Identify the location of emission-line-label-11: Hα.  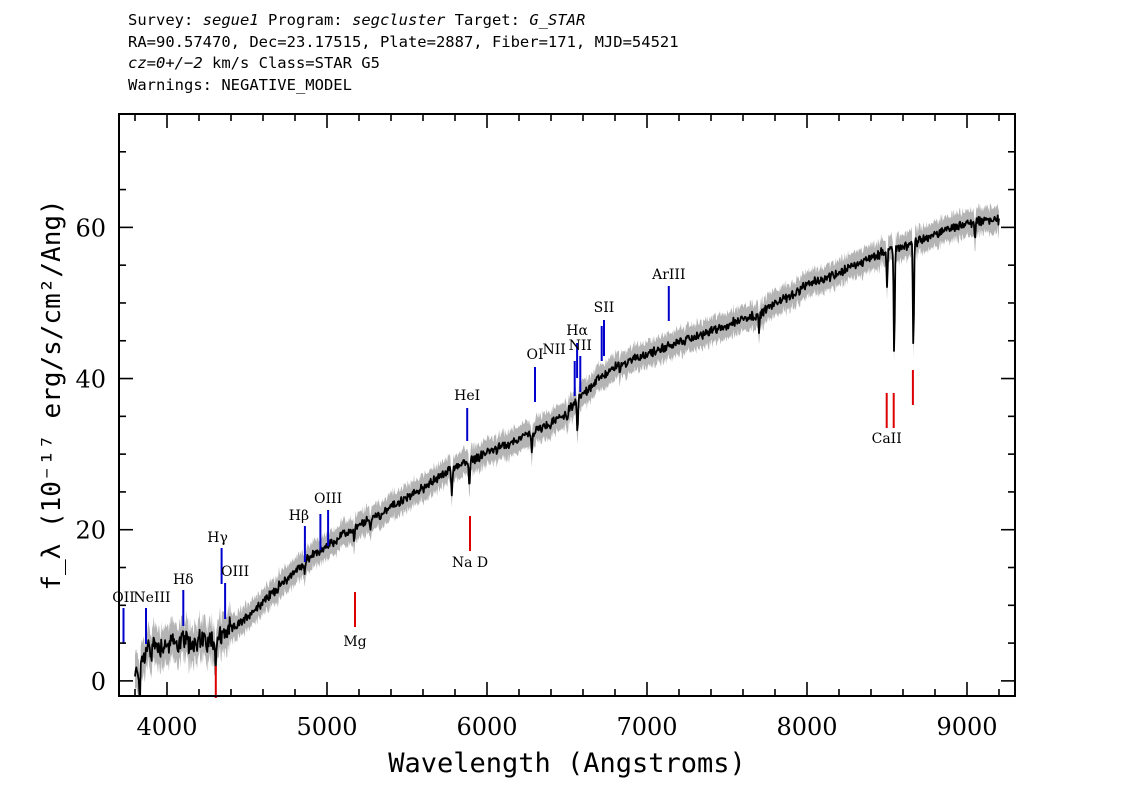
(577, 331).